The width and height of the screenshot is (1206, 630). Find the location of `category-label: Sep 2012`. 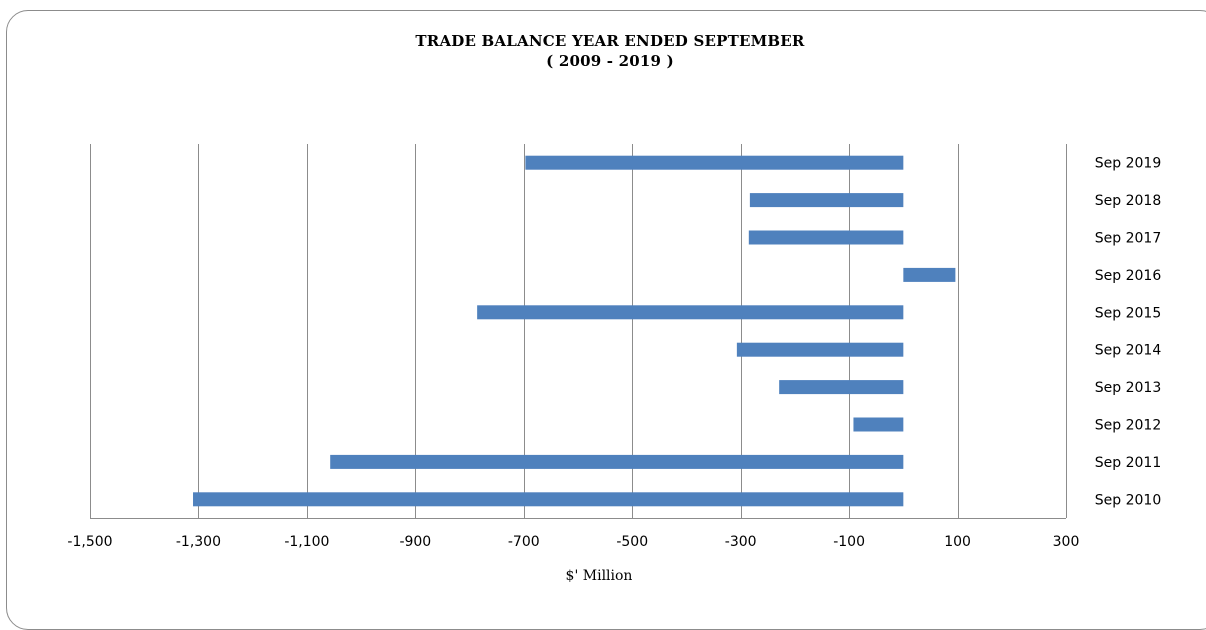

category-label: Sep 2012 is located at coordinates (1128, 426).